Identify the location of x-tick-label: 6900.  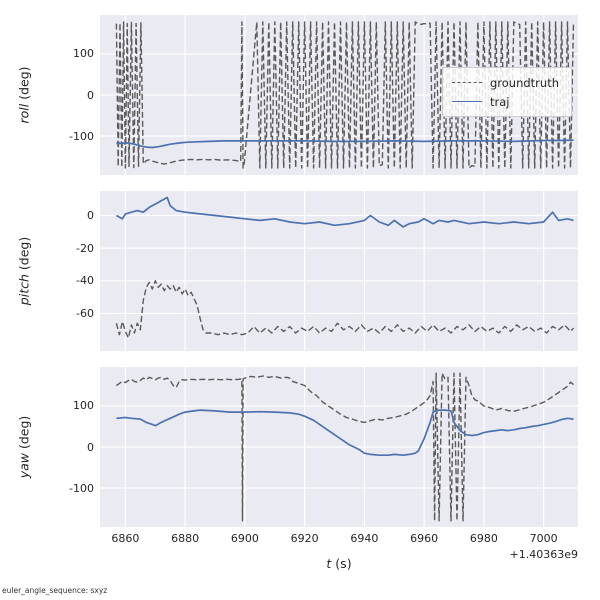
(244, 538).